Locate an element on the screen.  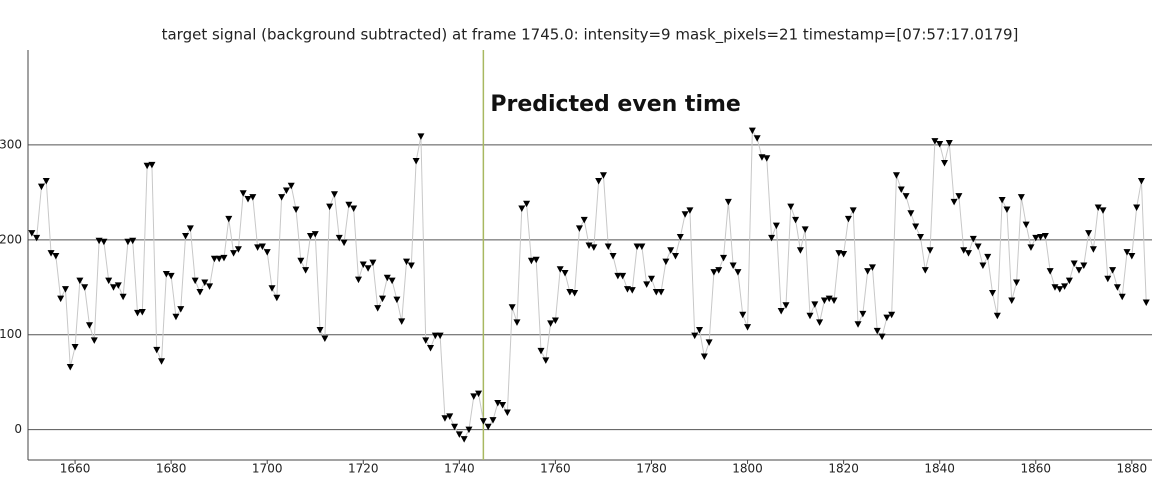
x-tick-label: 1660 is located at coordinates (75, 469).